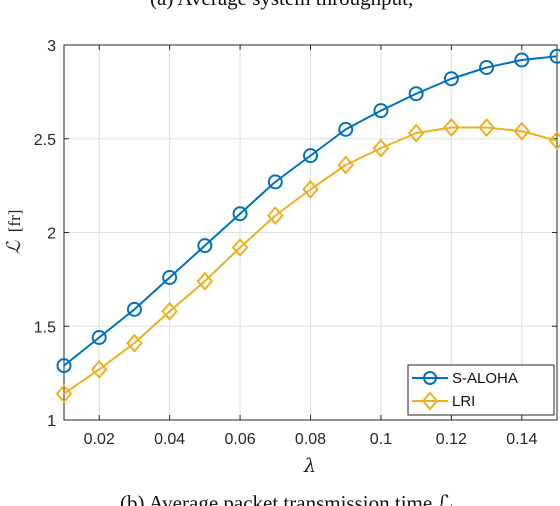  I want to click on y-tick-label: 2.5, so click(45, 140).